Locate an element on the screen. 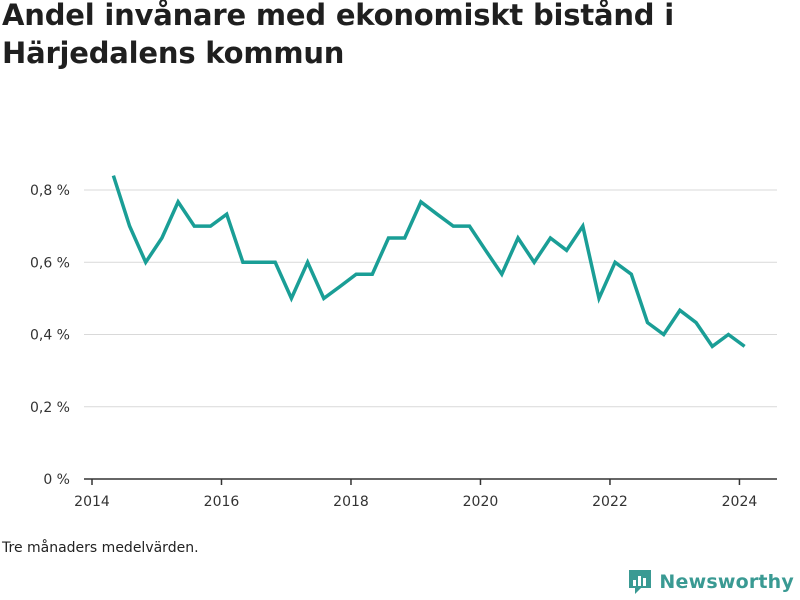  x-tick-label: 2014 is located at coordinates (92, 502).